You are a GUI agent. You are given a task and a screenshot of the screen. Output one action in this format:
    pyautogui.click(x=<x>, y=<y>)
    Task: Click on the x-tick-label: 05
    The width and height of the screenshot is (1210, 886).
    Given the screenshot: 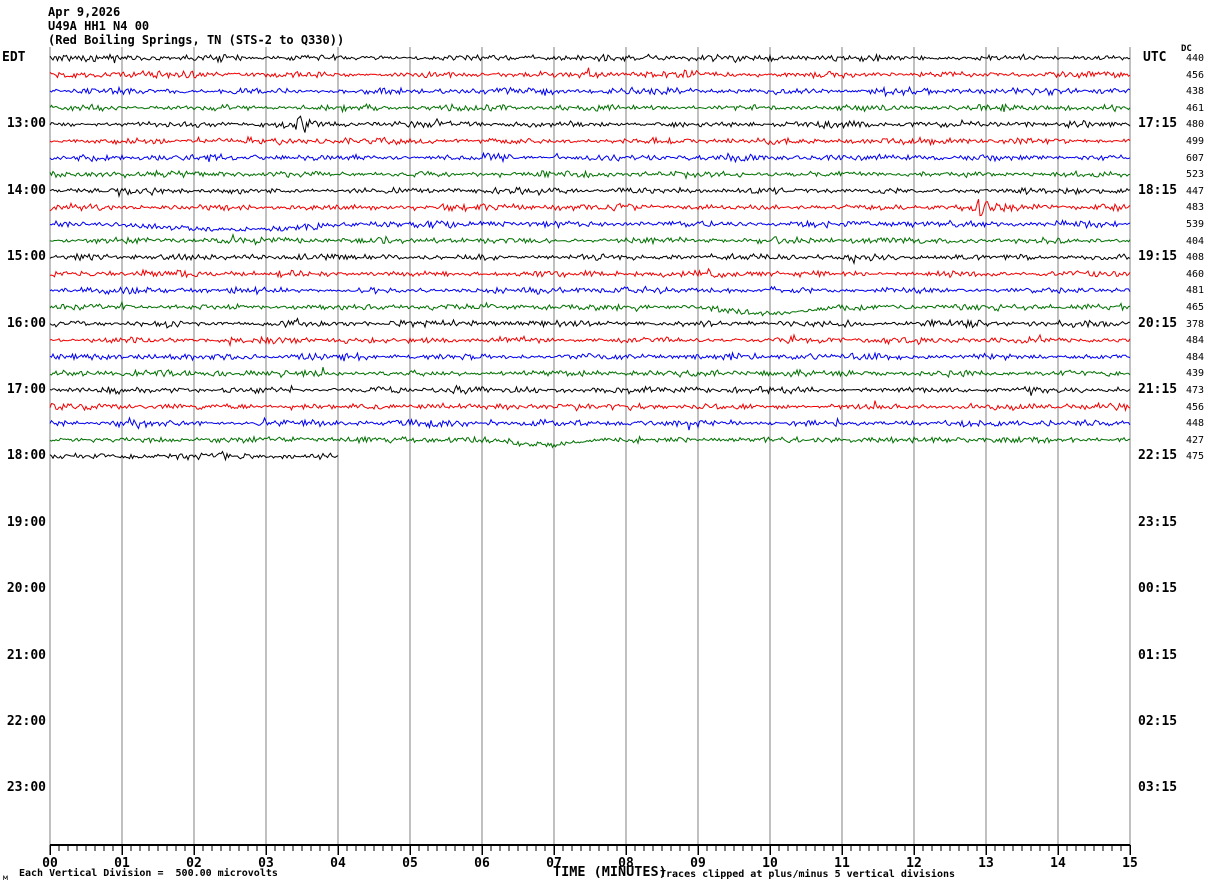 What is the action you would take?
    pyautogui.click(x=410, y=863)
    